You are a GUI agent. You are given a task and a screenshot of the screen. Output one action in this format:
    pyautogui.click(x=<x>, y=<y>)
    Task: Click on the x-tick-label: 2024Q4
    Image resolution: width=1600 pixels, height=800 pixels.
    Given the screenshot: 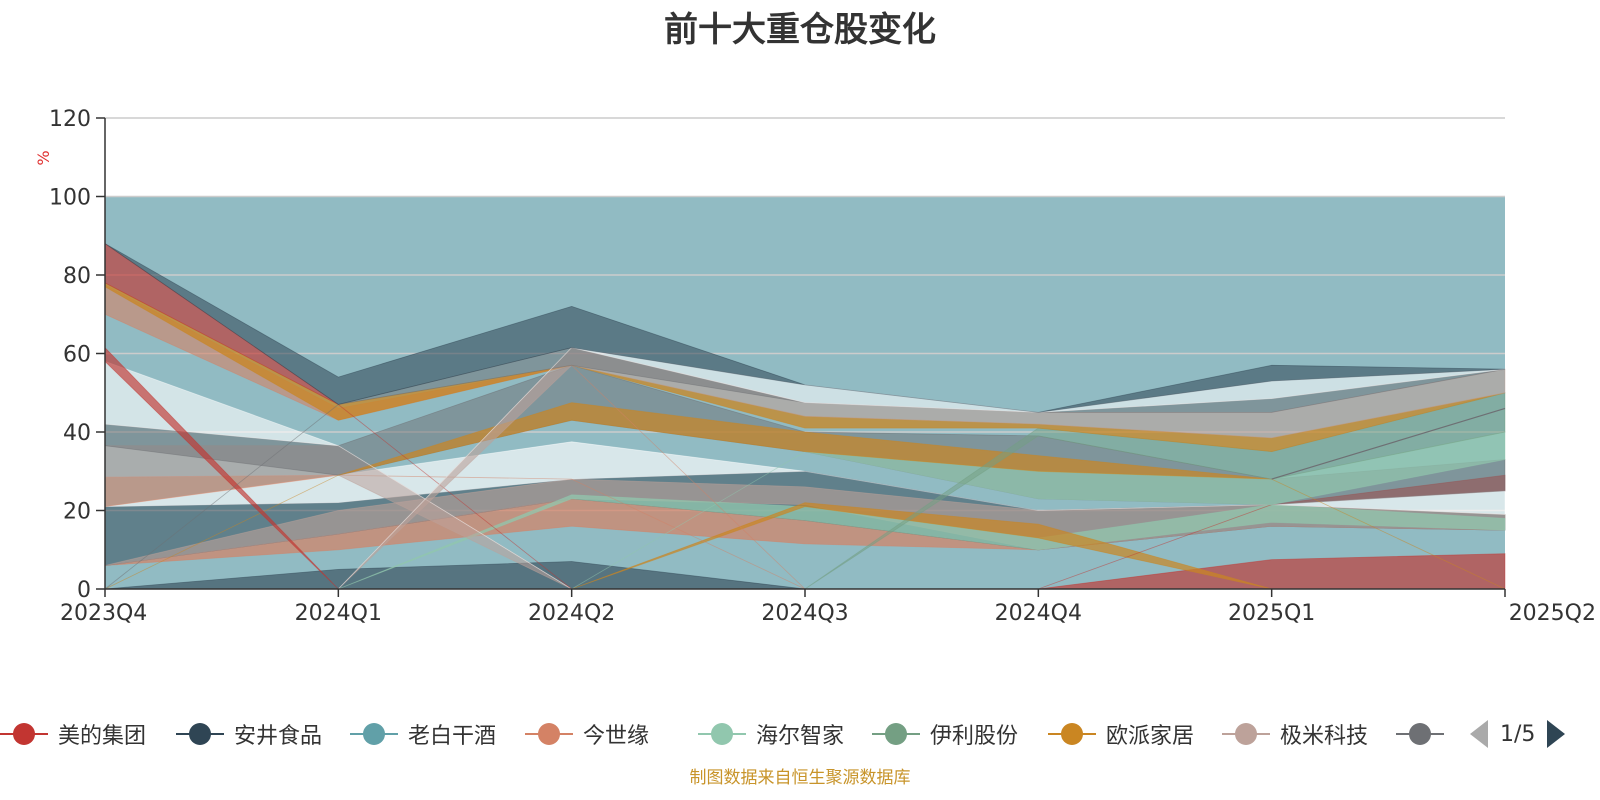 What is the action you would take?
    pyautogui.click(x=1038, y=613)
    